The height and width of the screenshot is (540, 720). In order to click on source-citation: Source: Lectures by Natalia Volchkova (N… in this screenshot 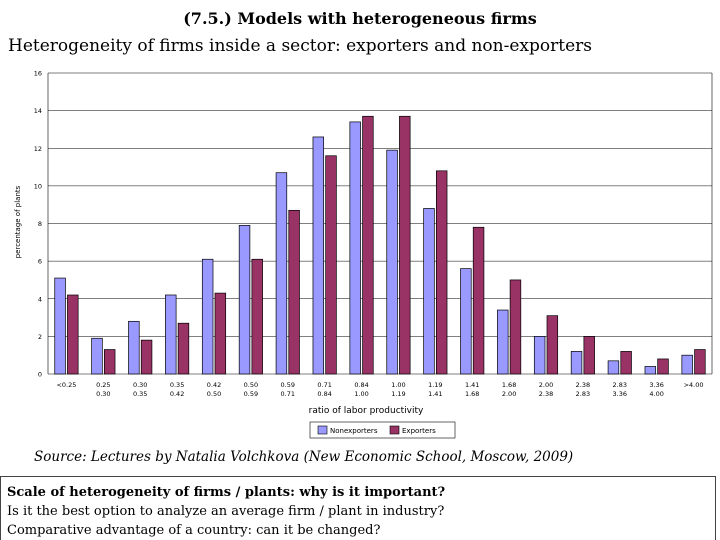, I will do `click(304, 457)`.